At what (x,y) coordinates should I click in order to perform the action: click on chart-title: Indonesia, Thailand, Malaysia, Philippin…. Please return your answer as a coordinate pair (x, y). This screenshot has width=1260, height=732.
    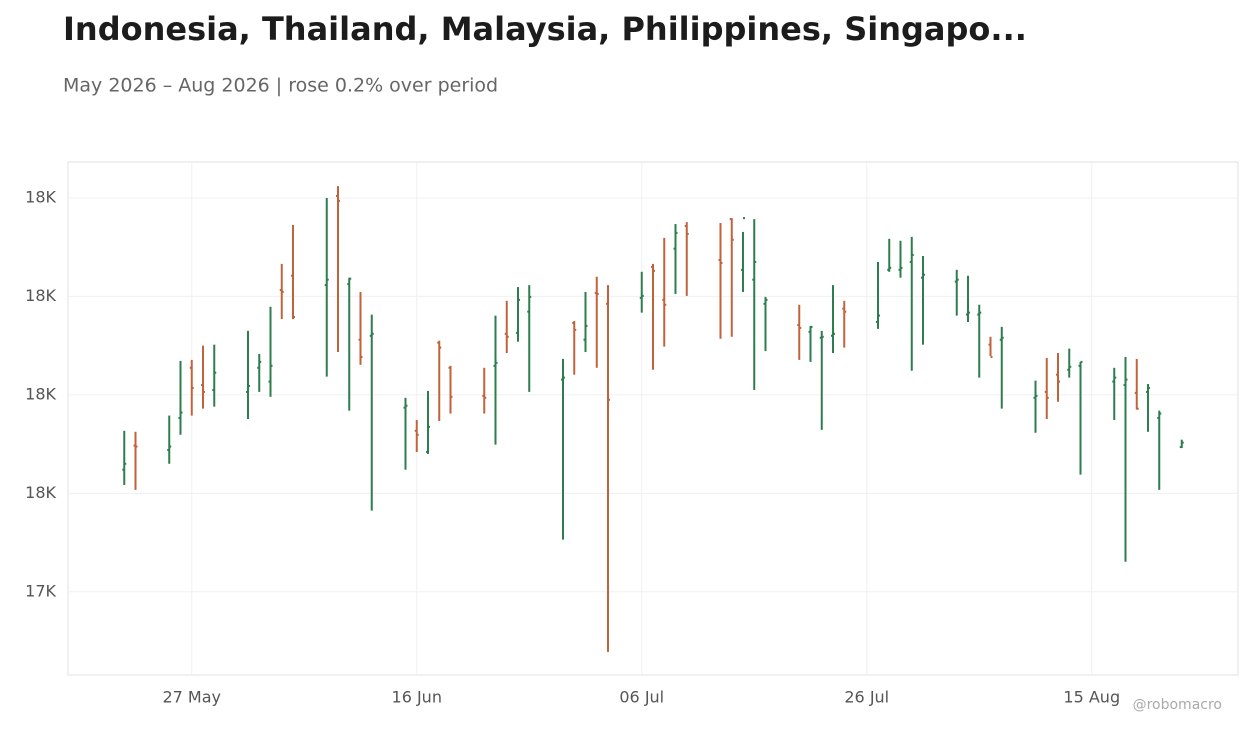
    Looking at the image, I should click on (545, 29).